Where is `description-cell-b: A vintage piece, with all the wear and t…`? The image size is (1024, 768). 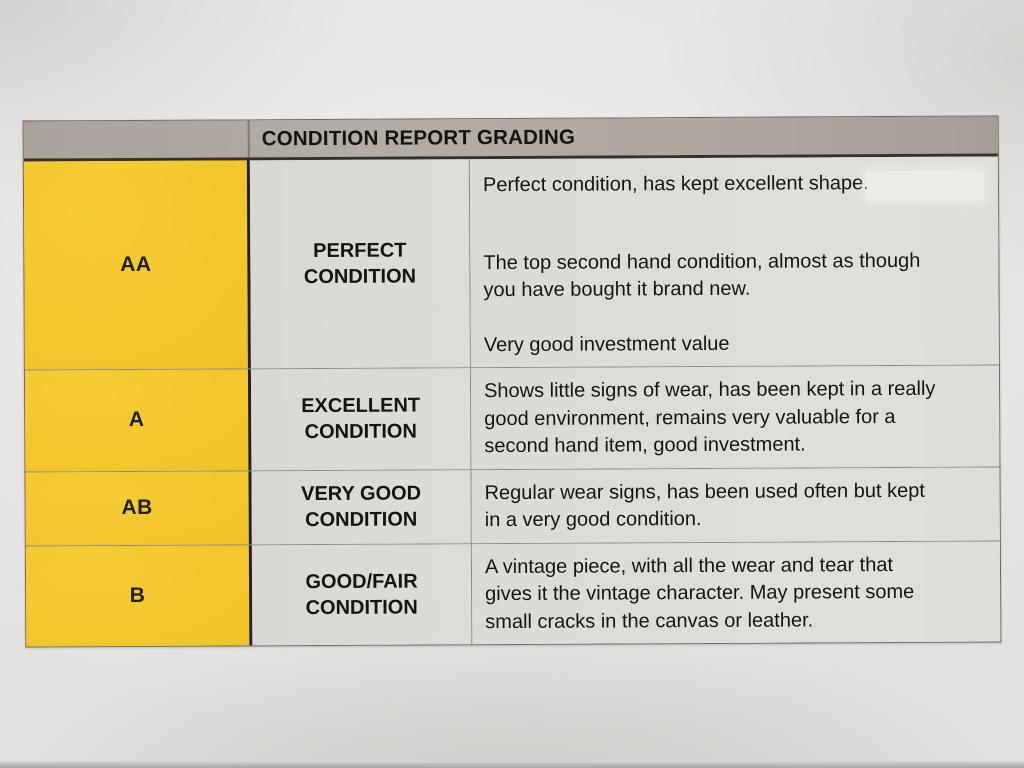 description-cell-b: A vintage piece, with all the wear and t… is located at coordinates (736, 592).